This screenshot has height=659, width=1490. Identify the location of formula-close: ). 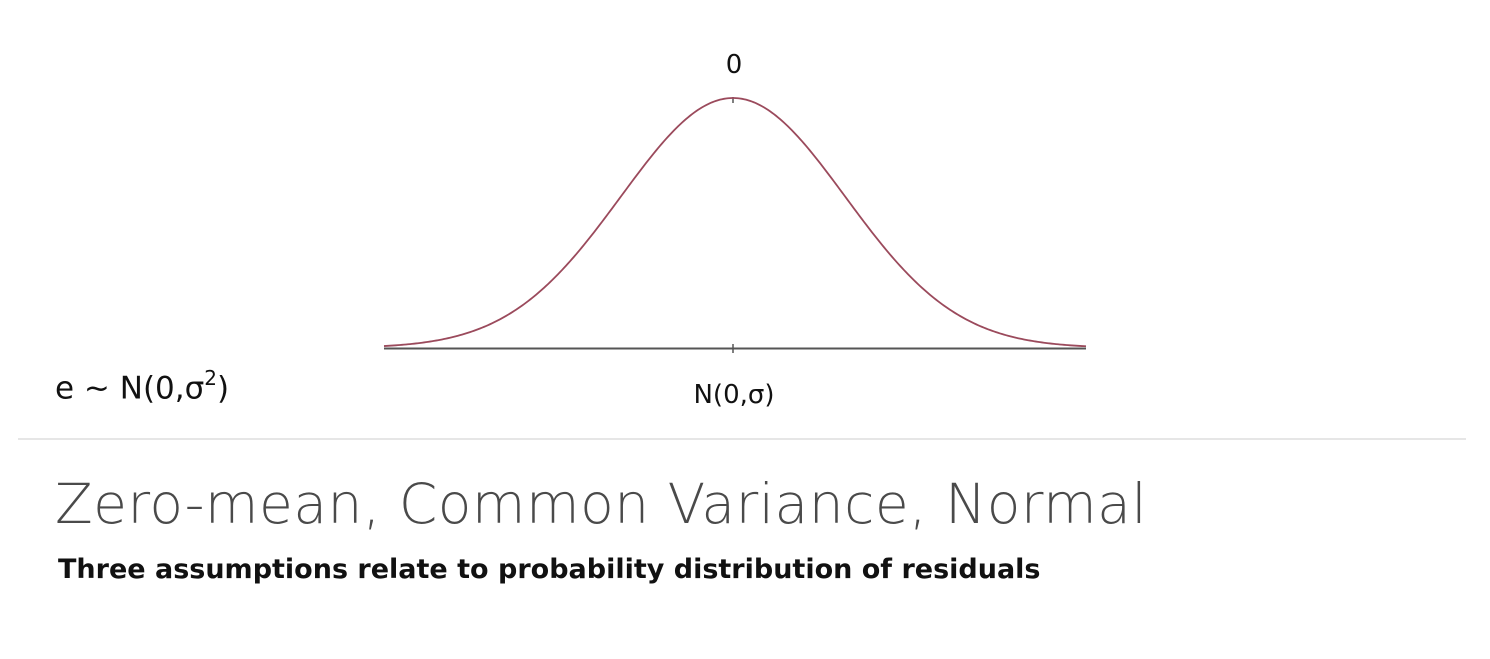
(223, 388).